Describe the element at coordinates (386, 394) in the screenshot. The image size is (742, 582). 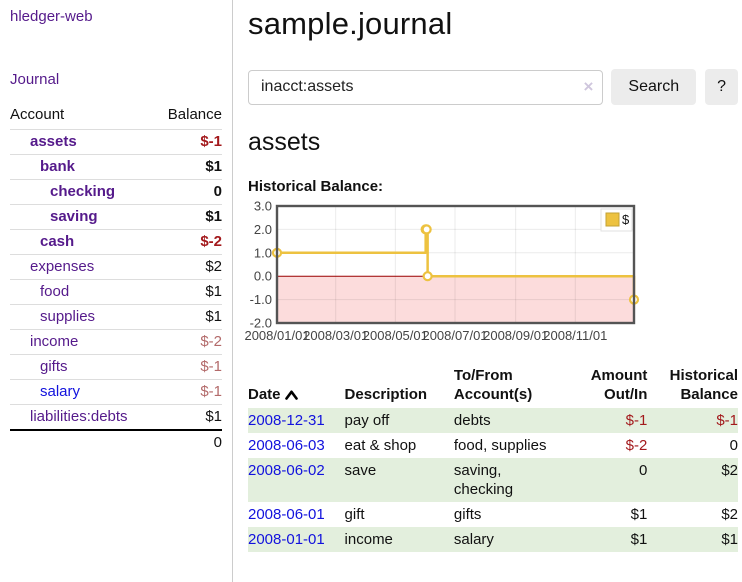
I see `register-header-description: Description` at that location.